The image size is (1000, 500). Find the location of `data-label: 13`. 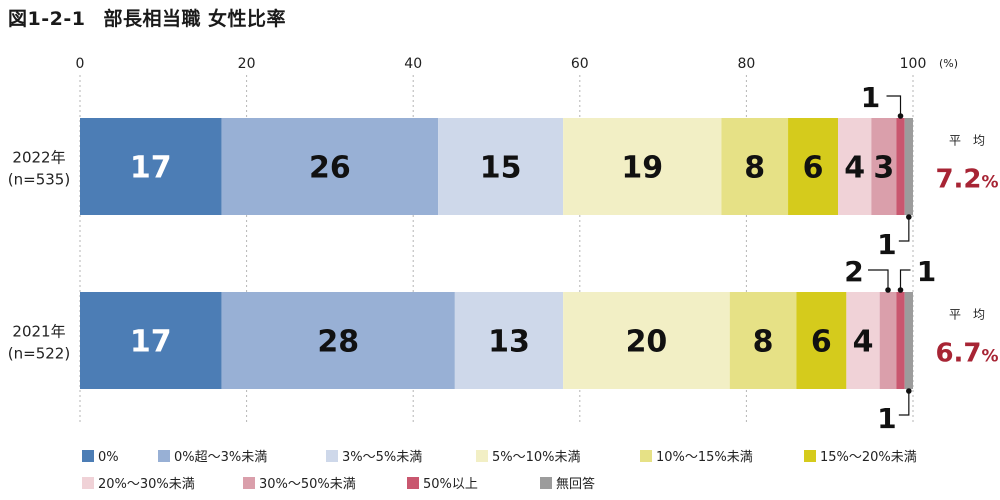

data-label: 13 is located at coordinates (509, 342).